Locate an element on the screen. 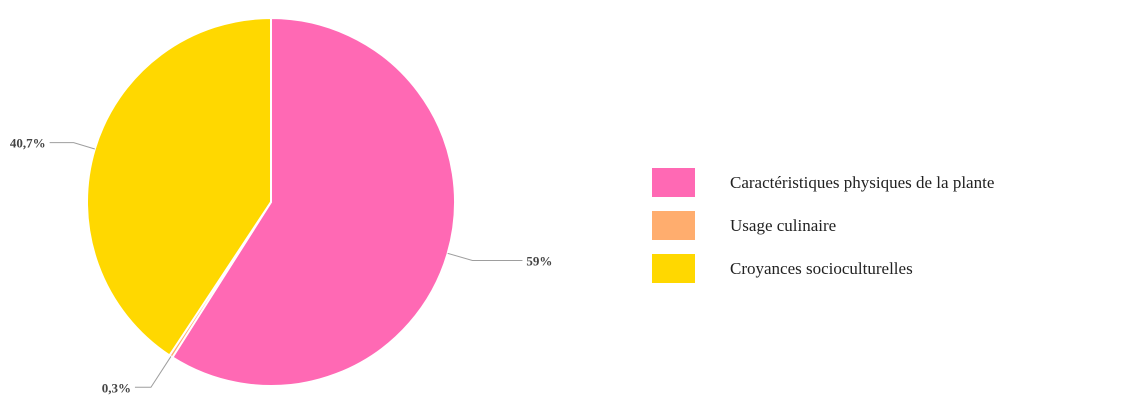  leader-line-croyances-socioculturelles is located at coordinates (72, 146).